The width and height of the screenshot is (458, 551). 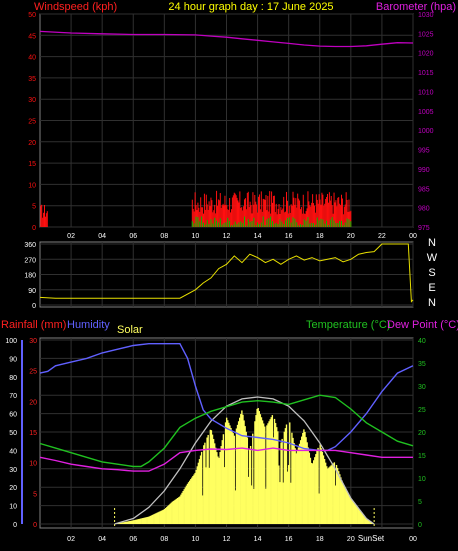 I want to click on temperature-tick-label: 20, so click(x=422, y=433).